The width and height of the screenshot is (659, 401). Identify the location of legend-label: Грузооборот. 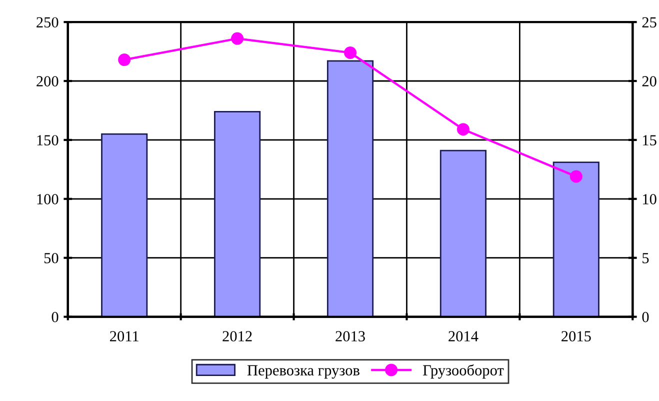
(463, 371).